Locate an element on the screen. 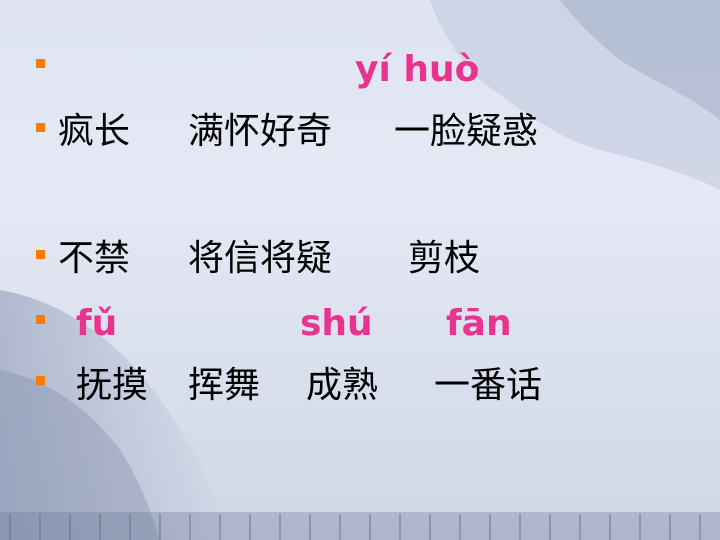  vocab-row-3: 不禁 将信将疑 剪枝 is located at coordinates (360, 259).